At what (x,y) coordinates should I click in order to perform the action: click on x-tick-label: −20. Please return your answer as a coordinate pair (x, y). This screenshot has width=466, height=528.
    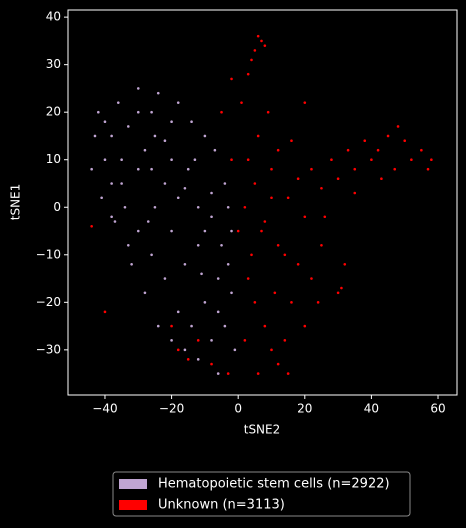
    Looking at the image, I should click on (171, 409).